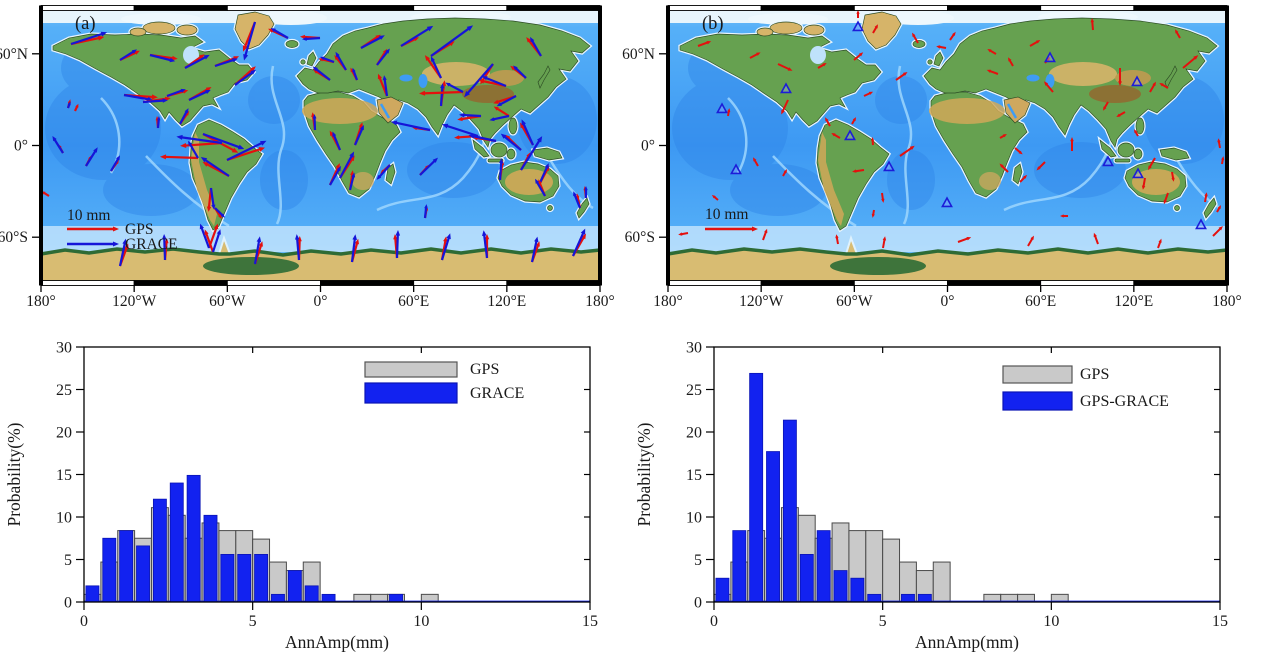 Image resolution: width=1269 pixels, height=661 pixels. What do you see at coordinates (600, 145) in the screenshot?
I see `frame-right` at bounding box center [600, 145].